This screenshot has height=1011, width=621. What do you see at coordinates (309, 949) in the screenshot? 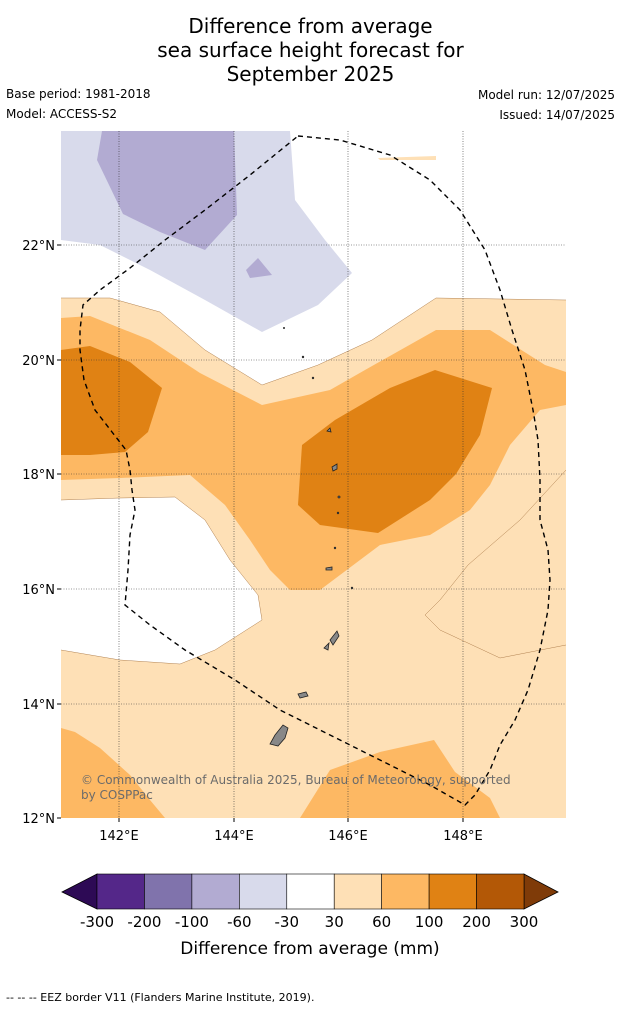
I see `colorbar-title: Difference from average (mm)` at bounding box center [309, 949].